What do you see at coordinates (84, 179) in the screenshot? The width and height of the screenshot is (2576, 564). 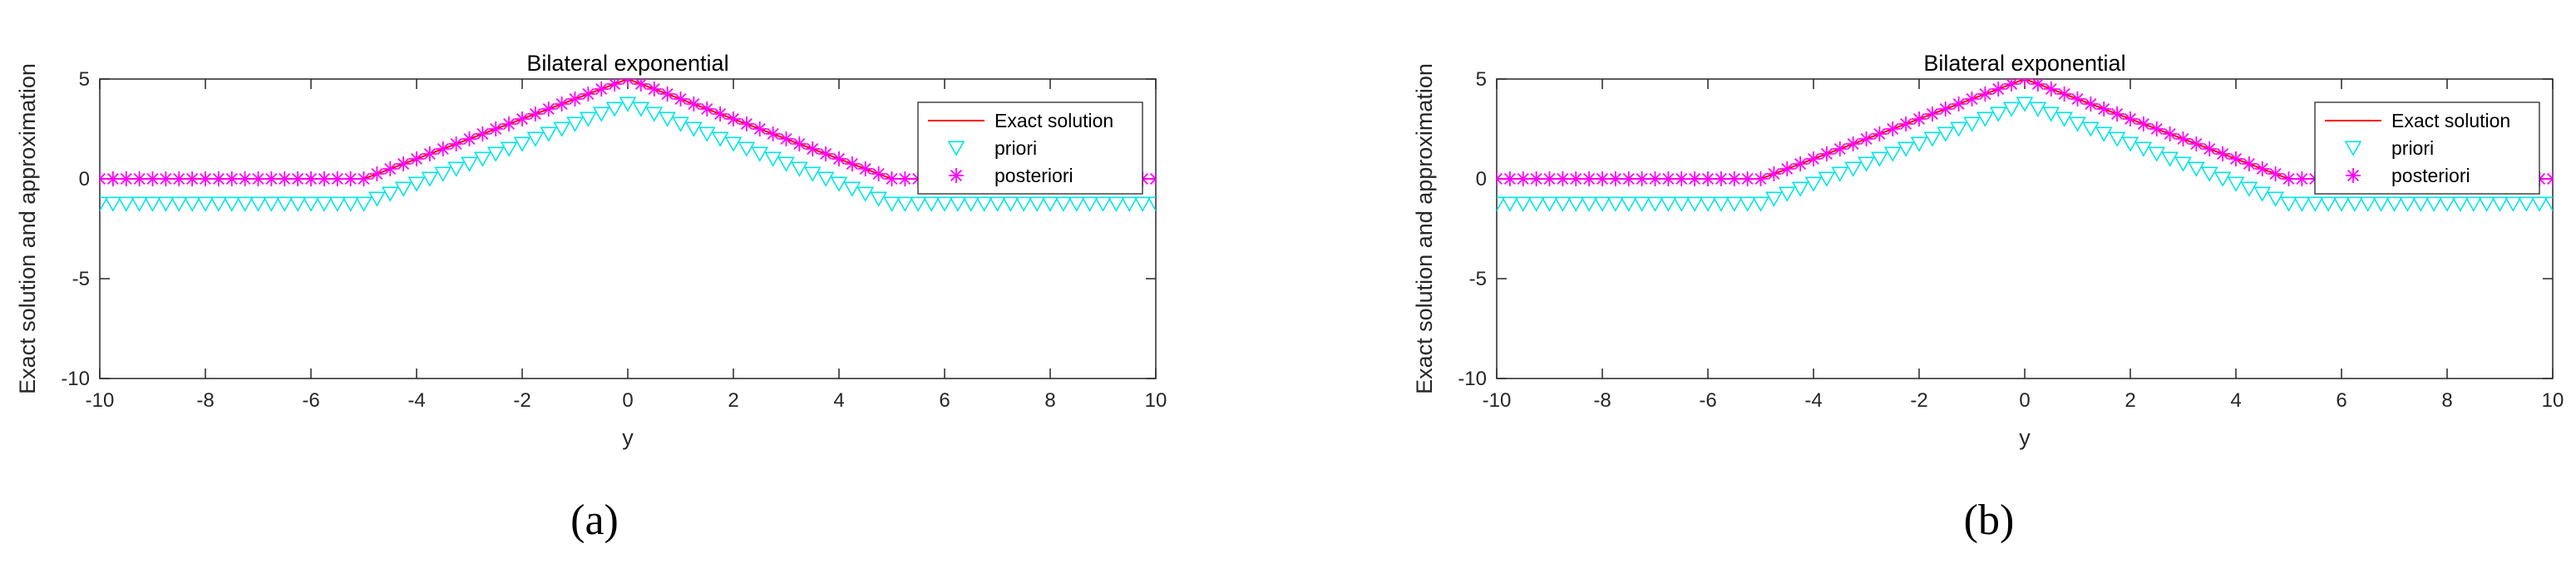 I see `y-tick-label: 0` at bounding box center [84, 179].